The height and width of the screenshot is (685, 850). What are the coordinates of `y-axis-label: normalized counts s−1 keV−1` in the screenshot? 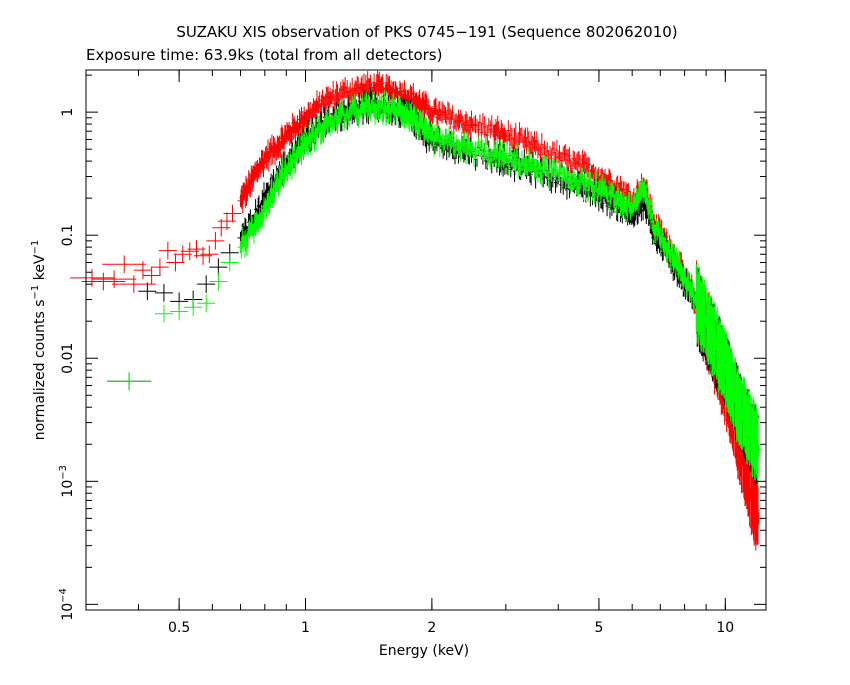 It's located at (39, 340).